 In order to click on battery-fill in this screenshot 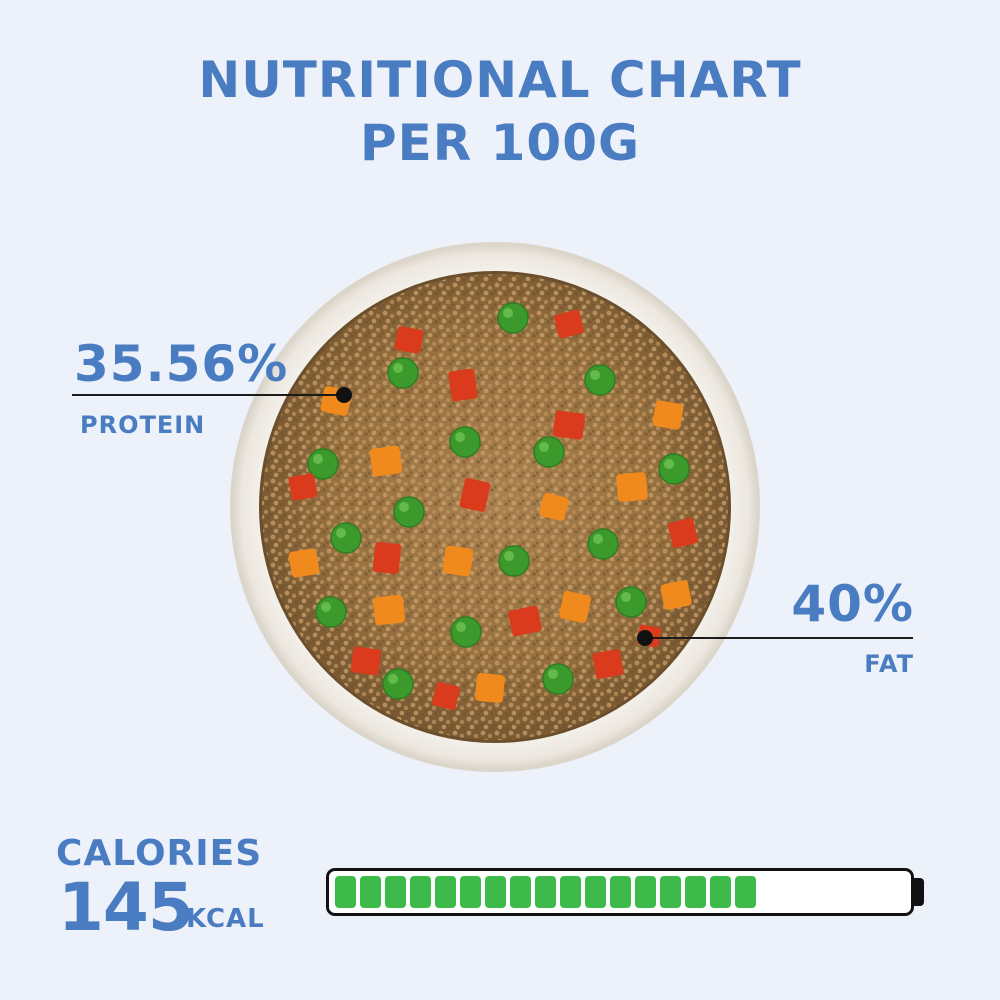, I will do `click(545, 892)`.